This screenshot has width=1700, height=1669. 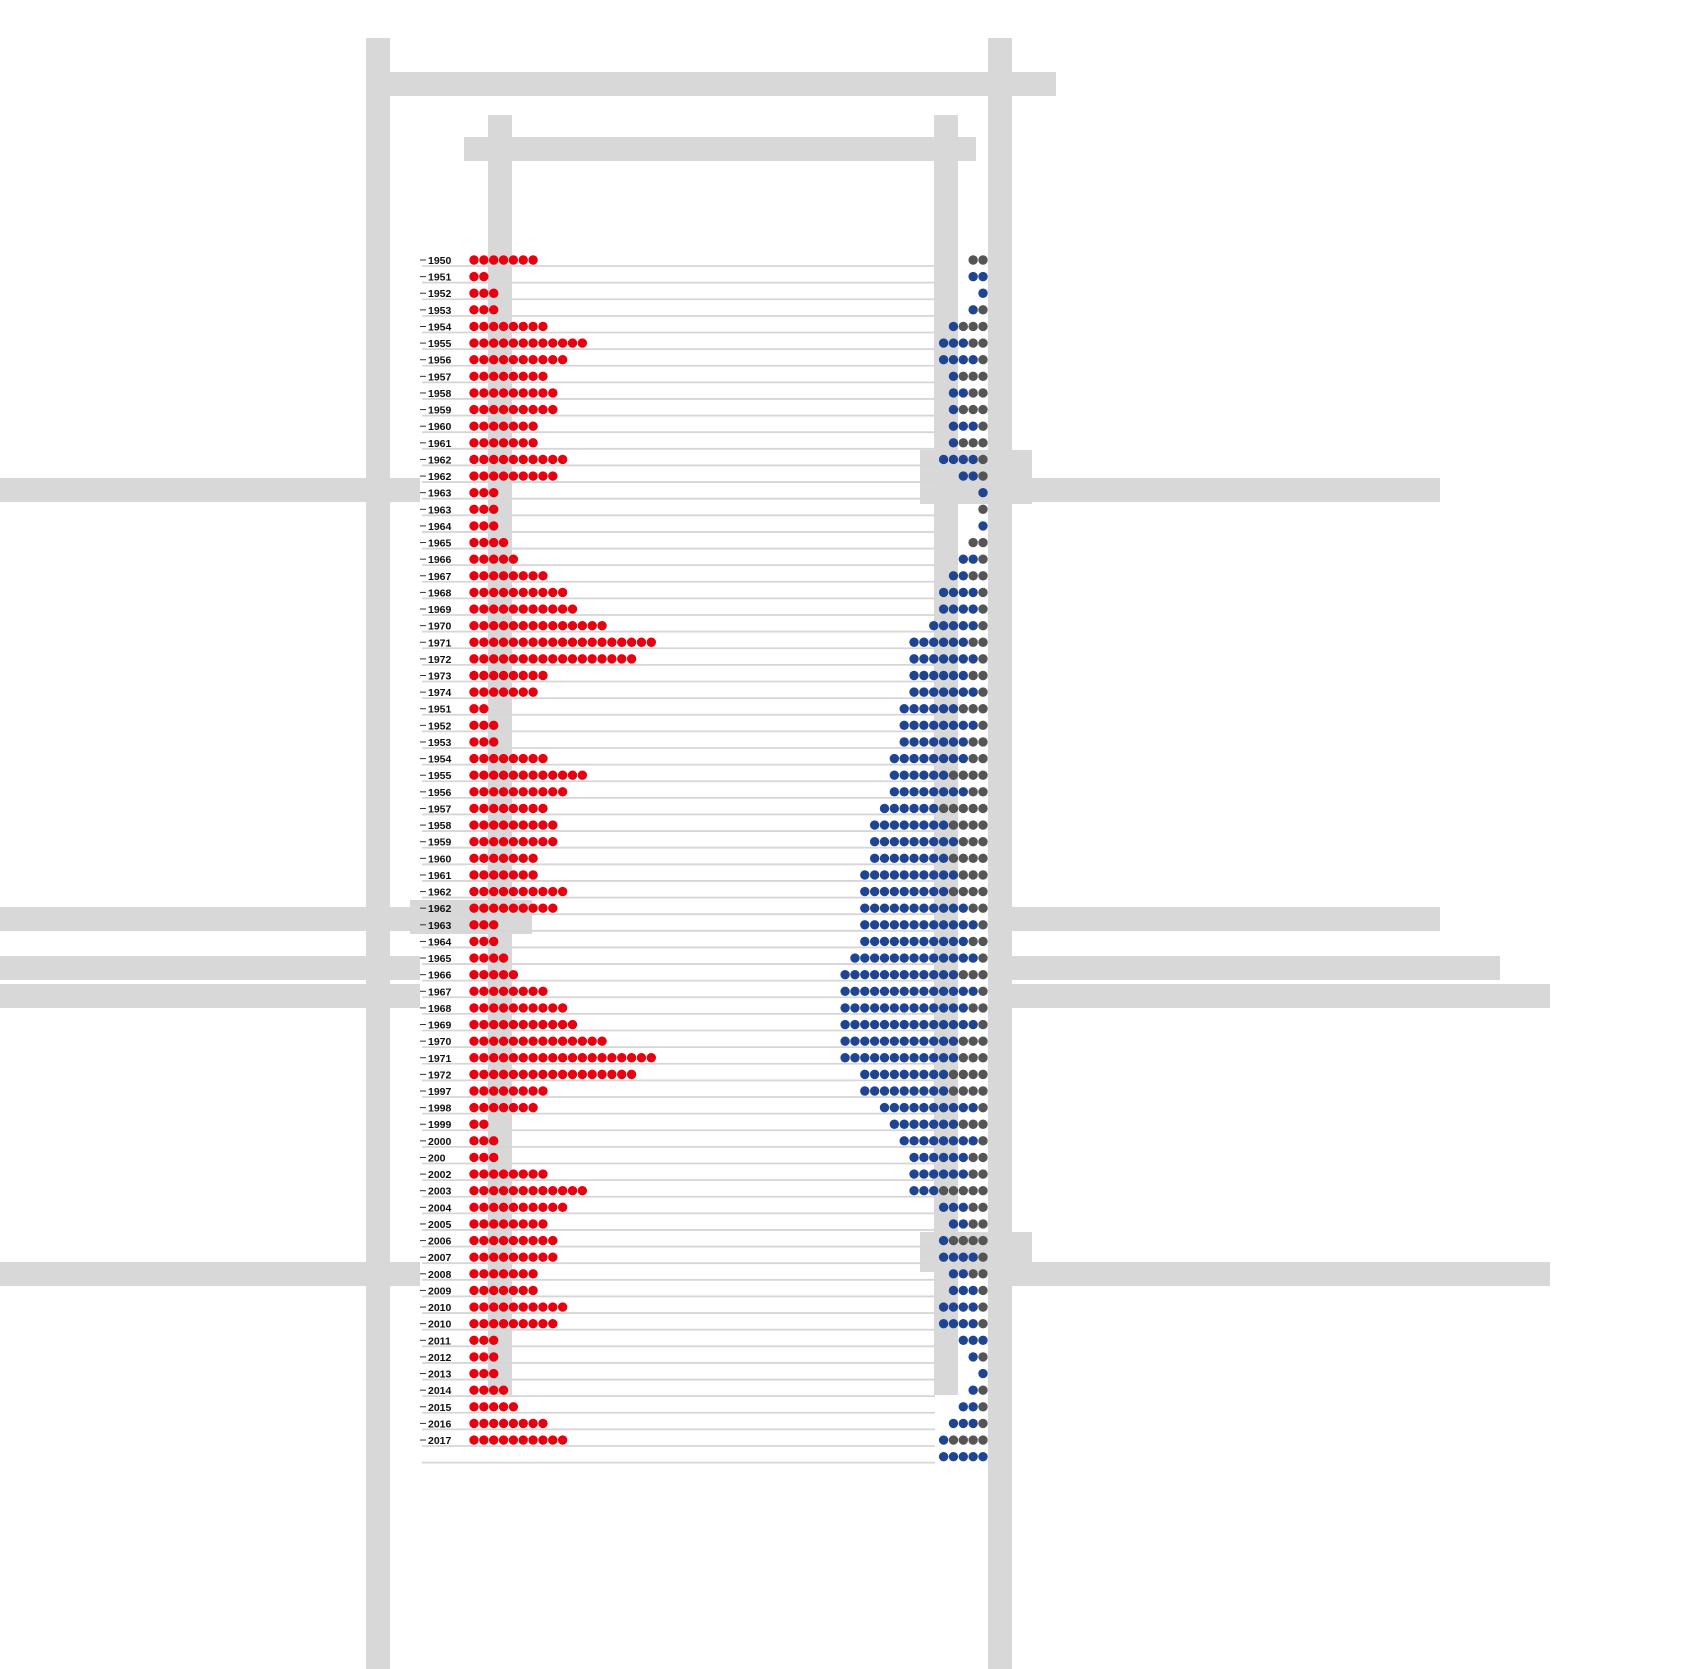 What do you see at coordinates (440, 926) in the screenshot?
I see `row-label: 1963` at bounding box center [440, 926].